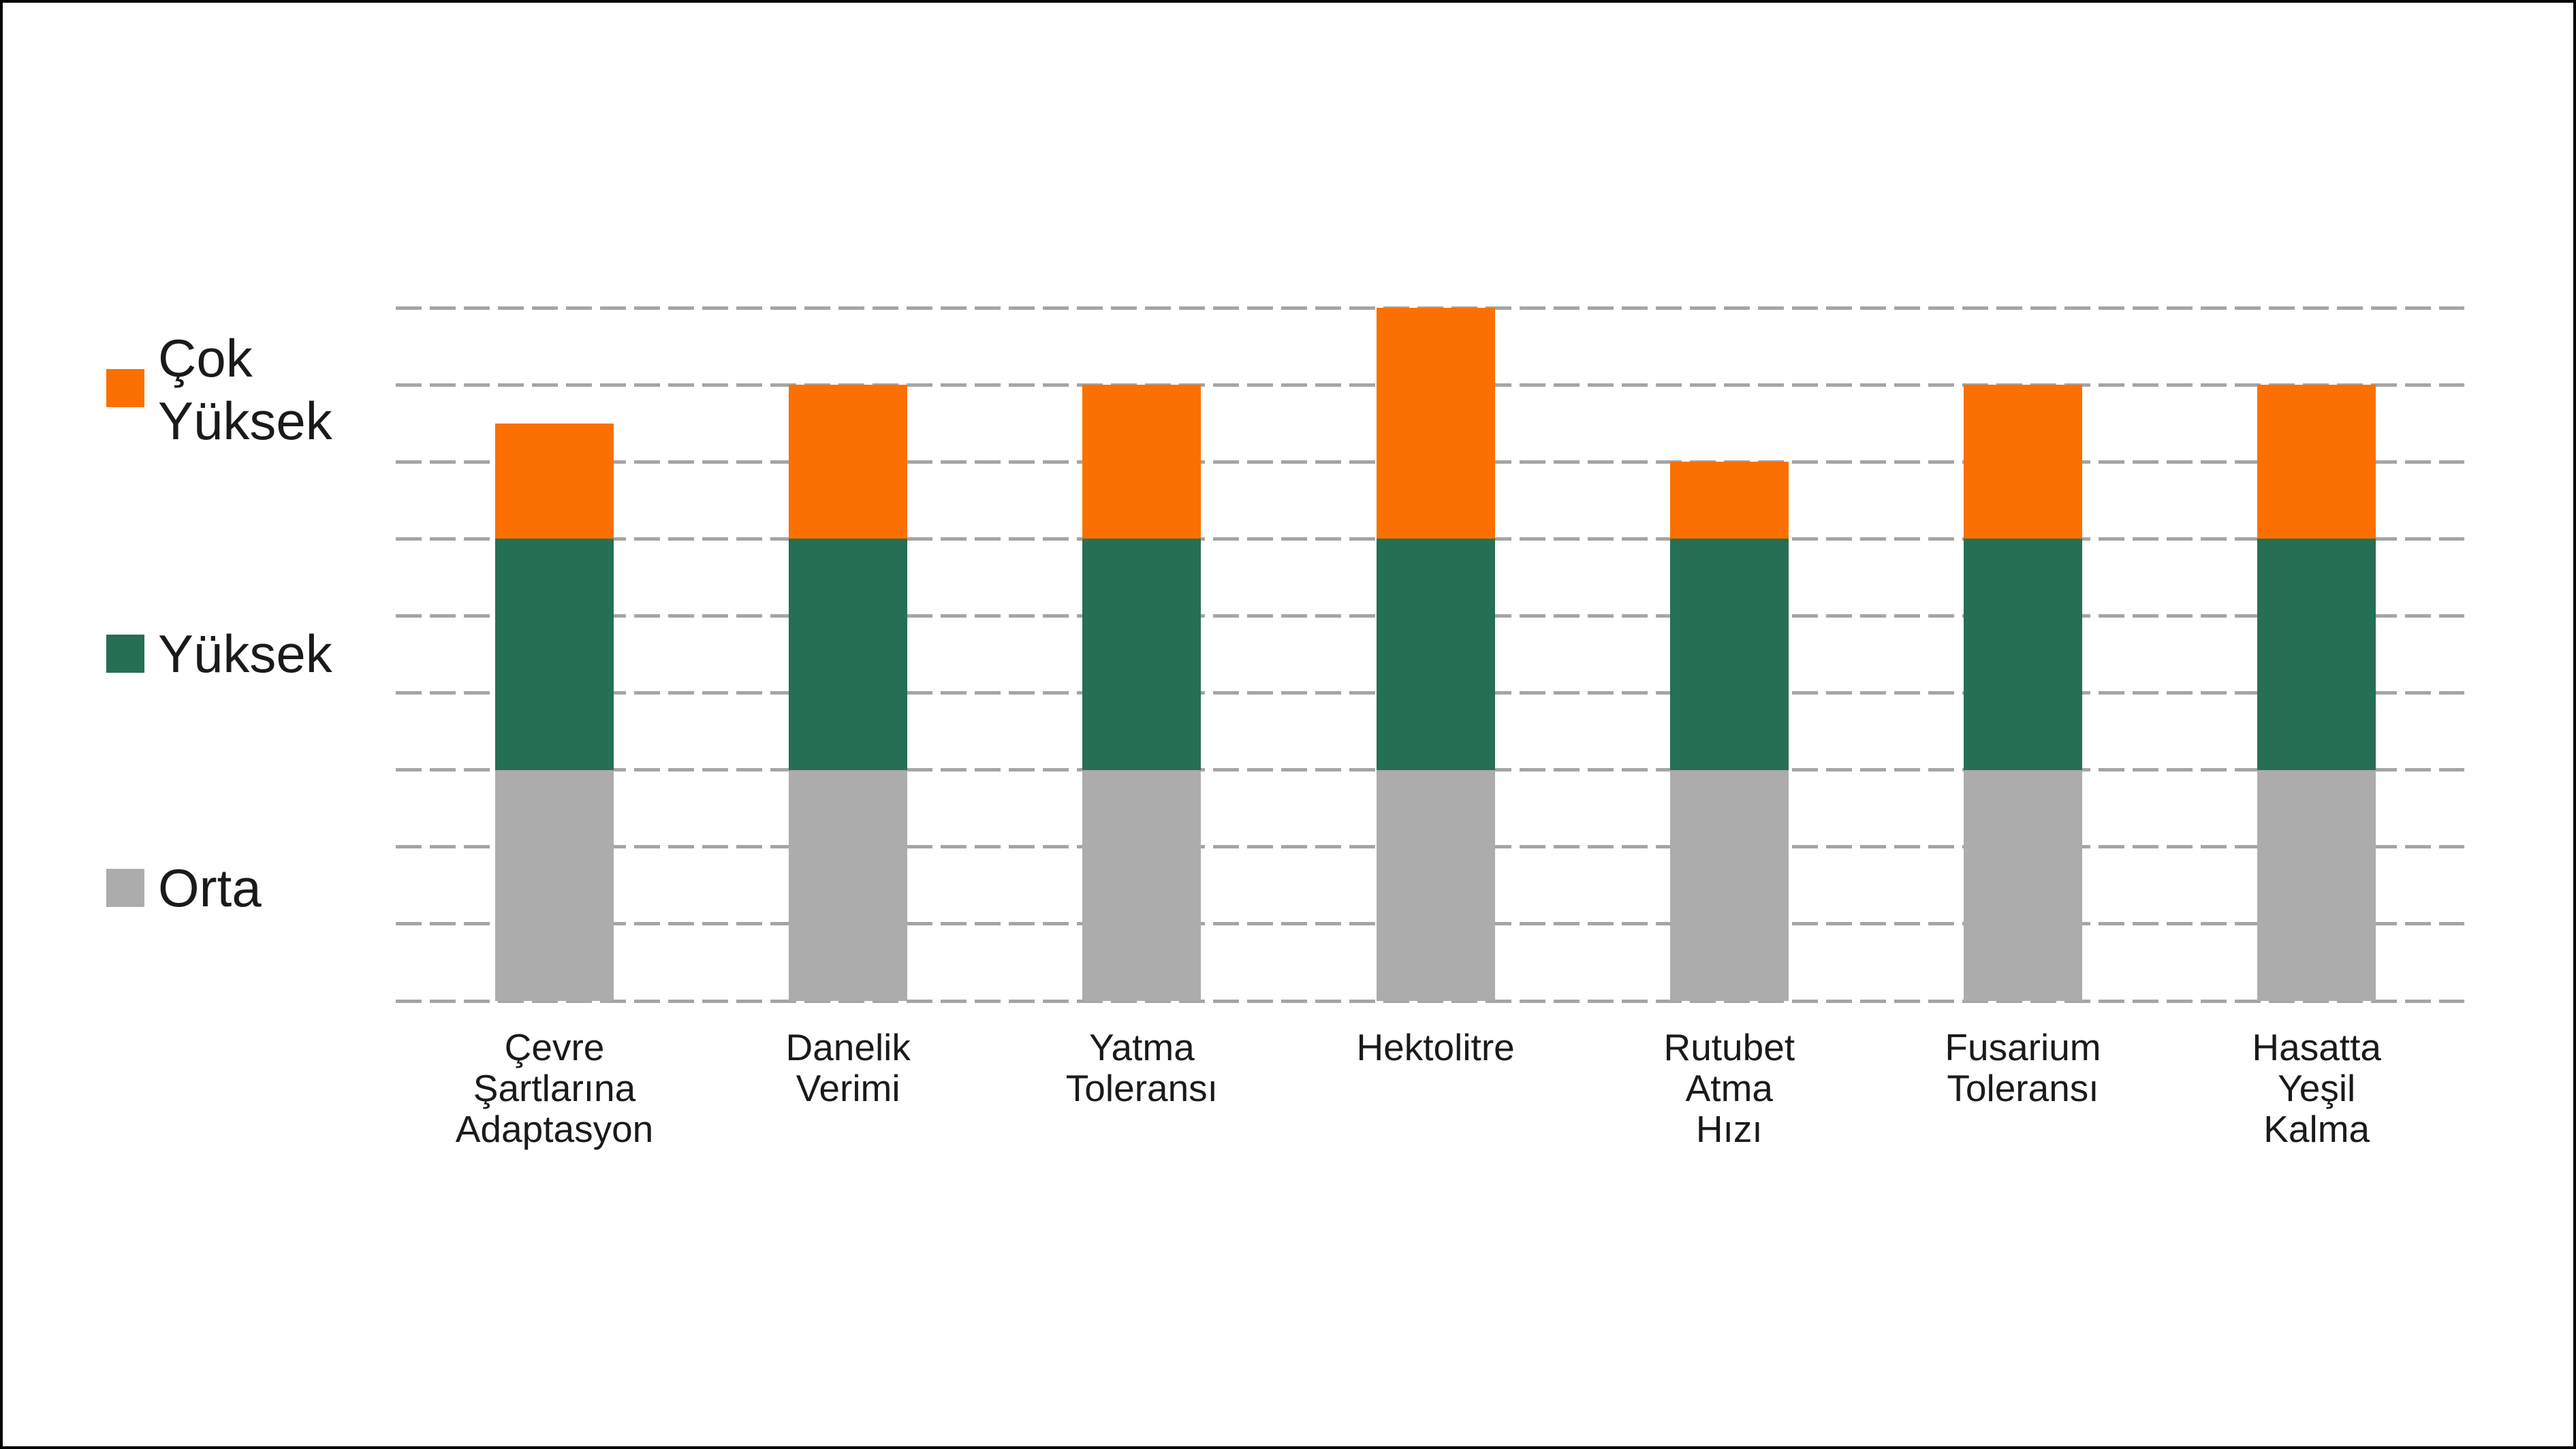 The image size is (2576, 1449). I want to click on legend-label-line: Orta, so click(210, 888).